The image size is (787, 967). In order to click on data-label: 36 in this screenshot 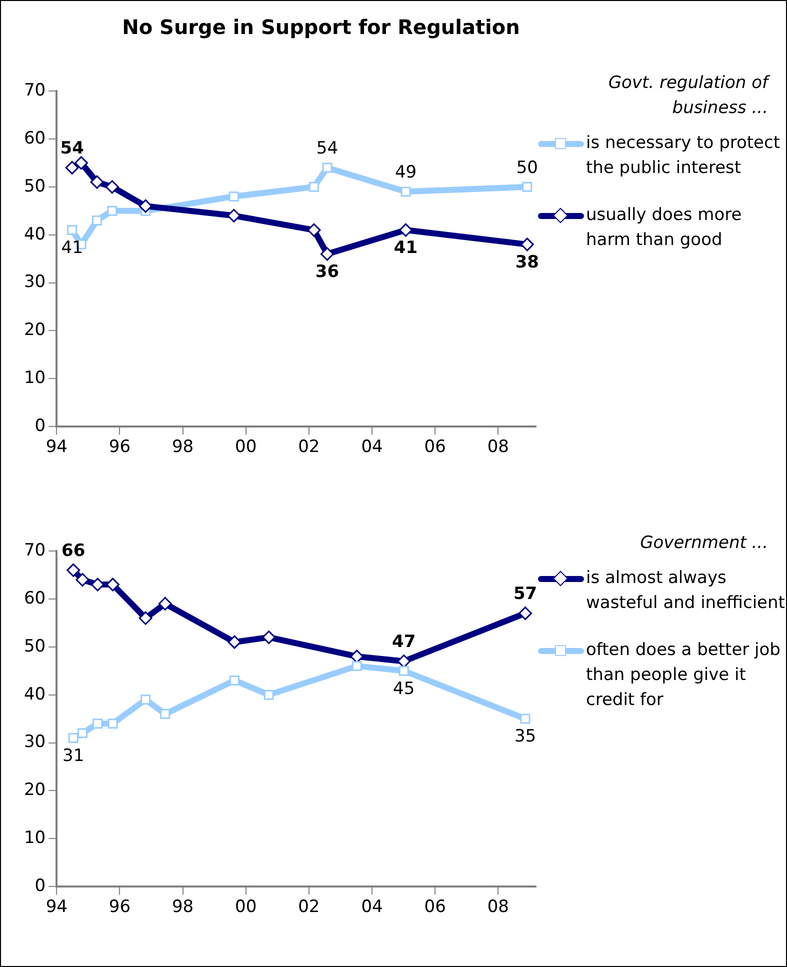, I will do `click(327, 272)`.